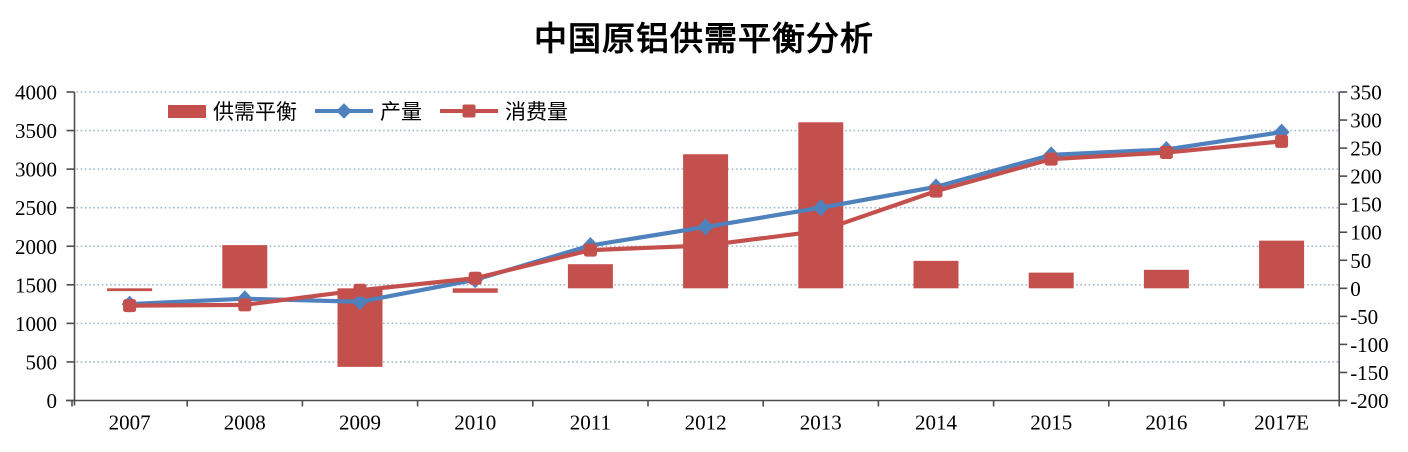 This screenshot has width=1408, height=452. Describe the element at coordinates (590, 276) in the screenshot. I see `bar-2011` at that location.